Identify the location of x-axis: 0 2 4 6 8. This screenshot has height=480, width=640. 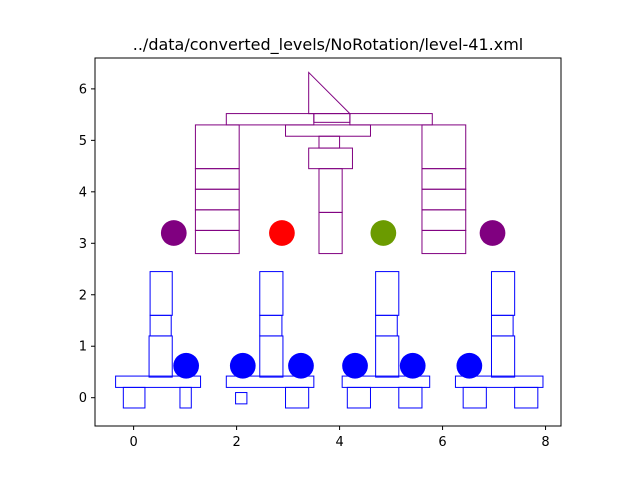
(339, 438).